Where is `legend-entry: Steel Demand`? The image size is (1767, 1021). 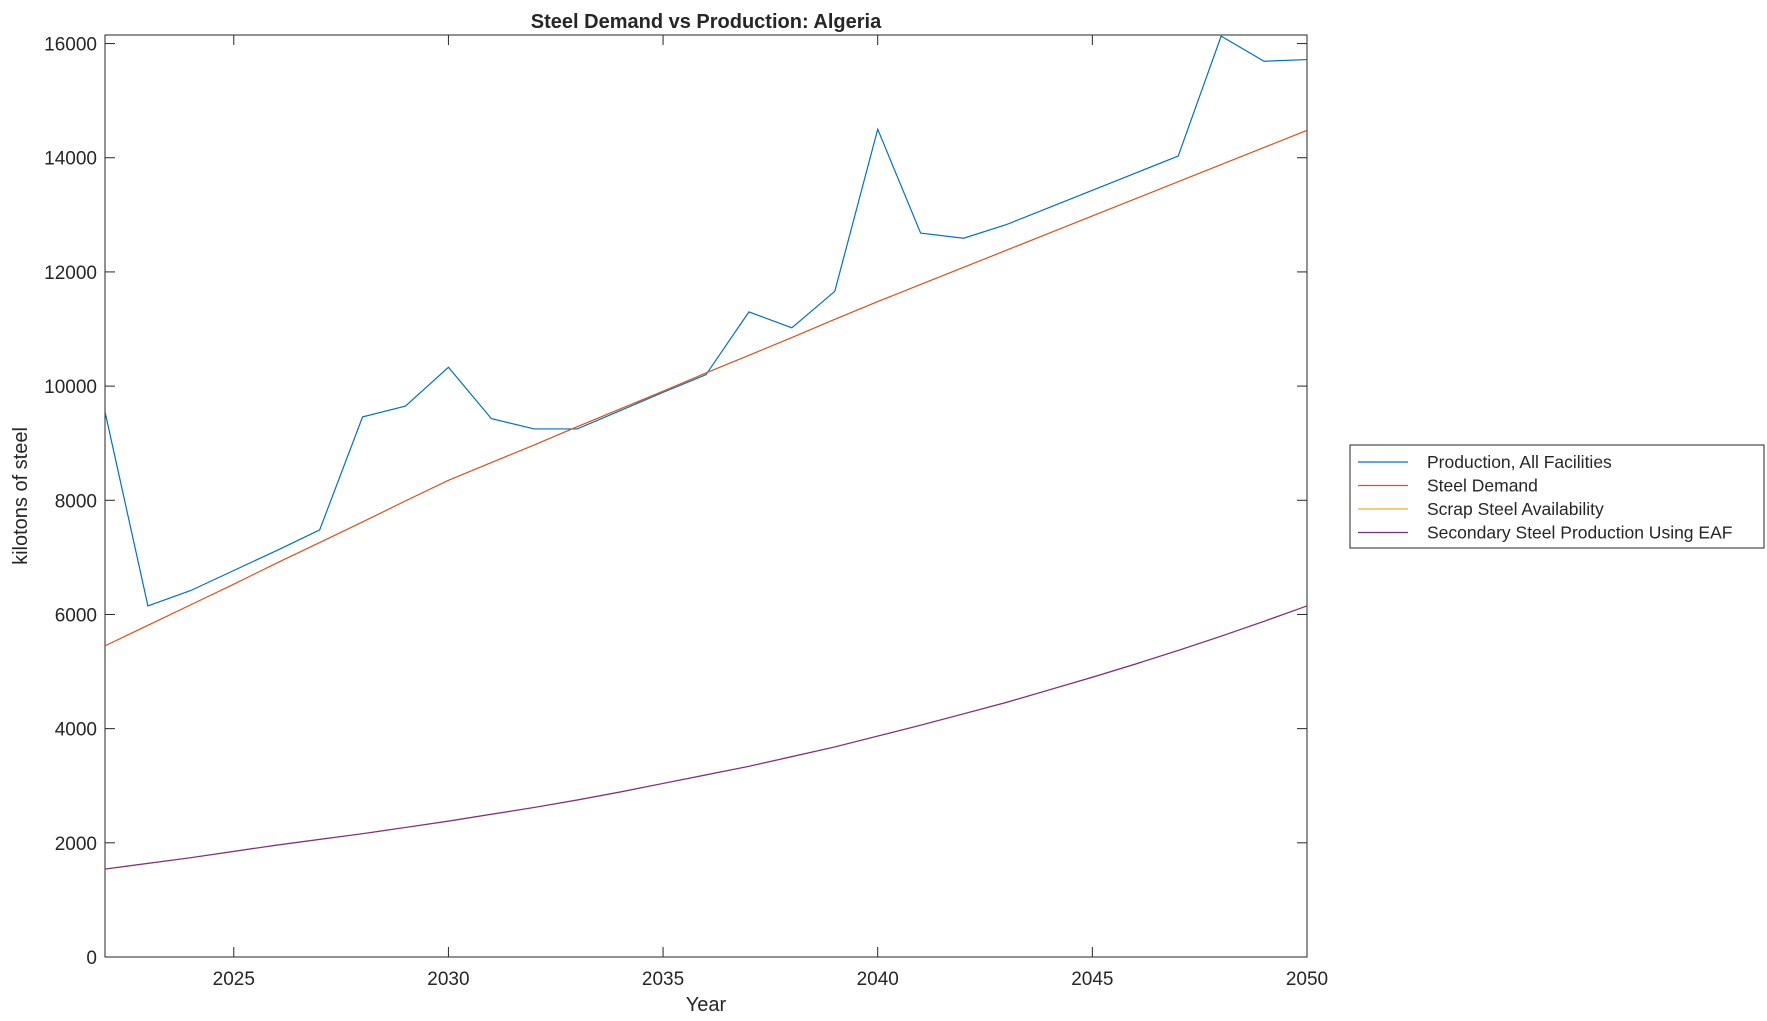 legend-entry: Steel Demand is located at coordinates (1482, 486).